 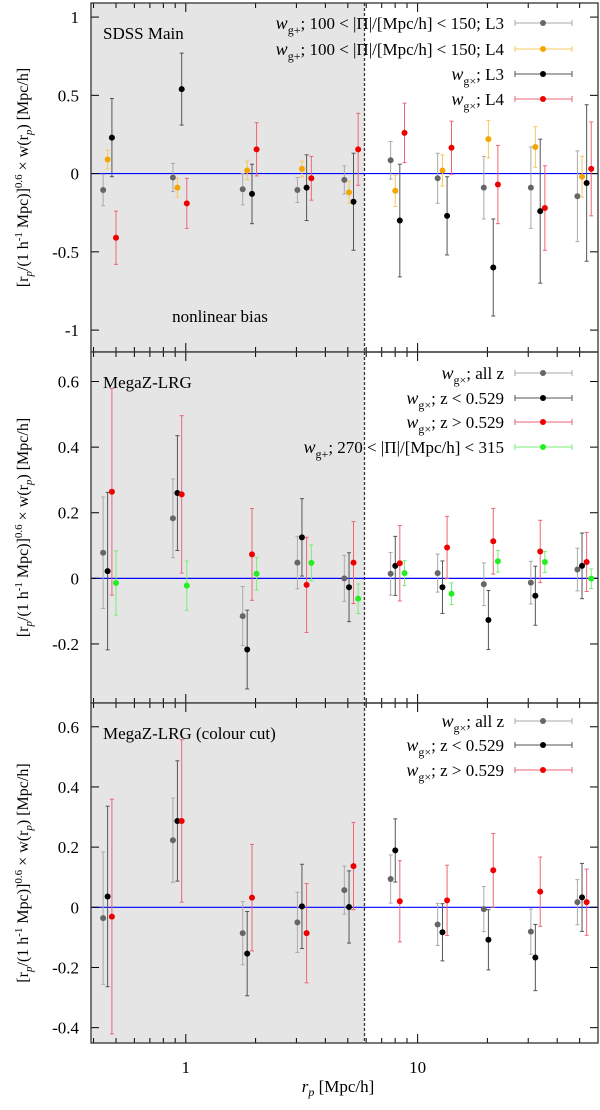 What do you see at coordinates (65, 1028) in the screenshot?
I see `y-tick-label: -0.4` at bounding box center [65, 1028].